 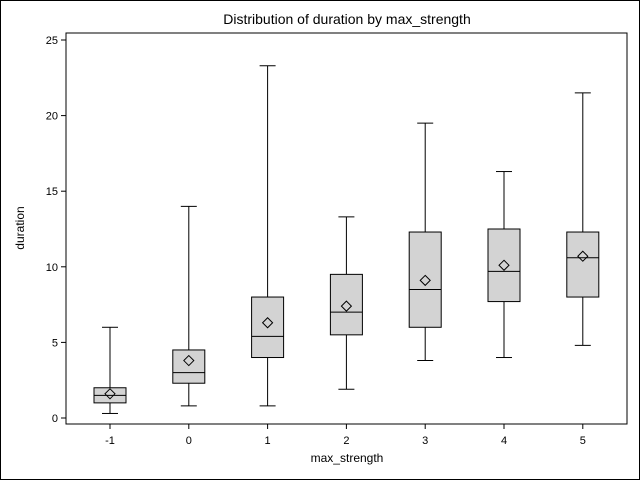 What do you see at coordinates (56, 230) in the screenshot?
I see `y-axis: 0 5 10 15 20 25` at bounding box center [56, 230].